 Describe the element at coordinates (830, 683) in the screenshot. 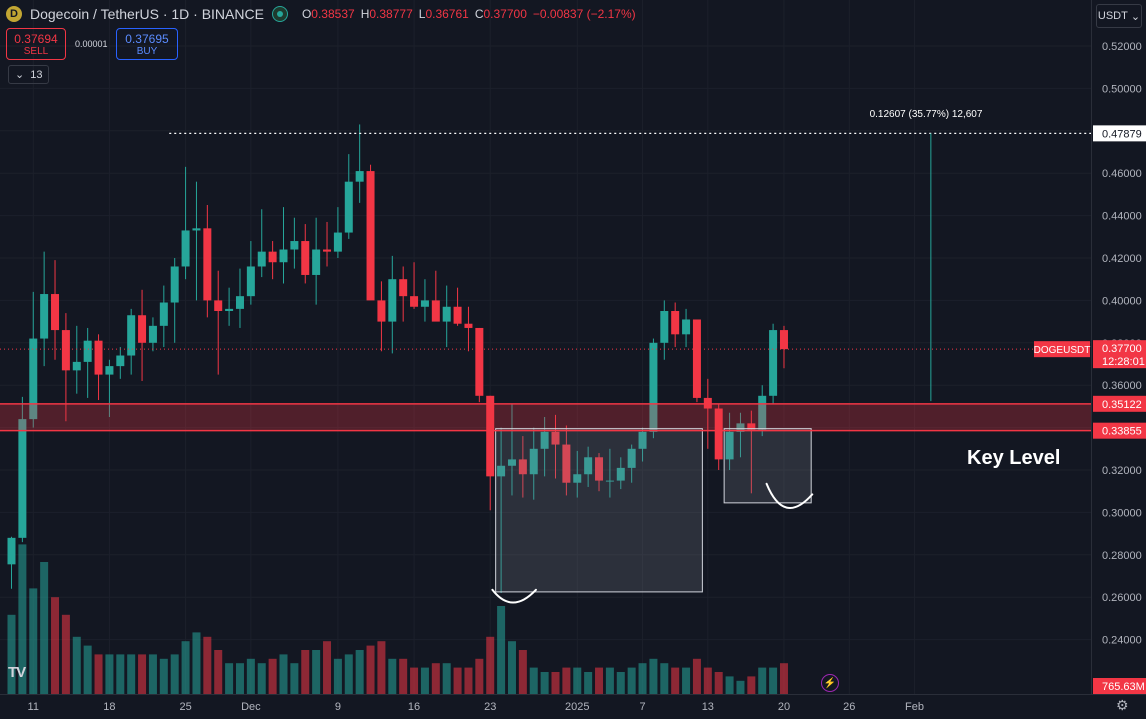

I see `lightning-icon: ⚡` at that location.